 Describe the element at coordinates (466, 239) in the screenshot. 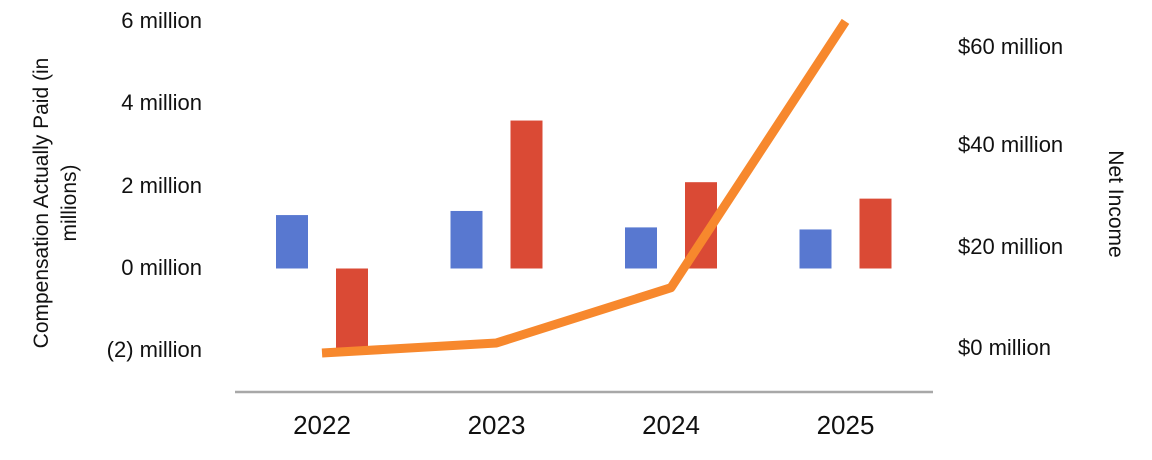

I see `compensation-bar-blue-2023` at that location.